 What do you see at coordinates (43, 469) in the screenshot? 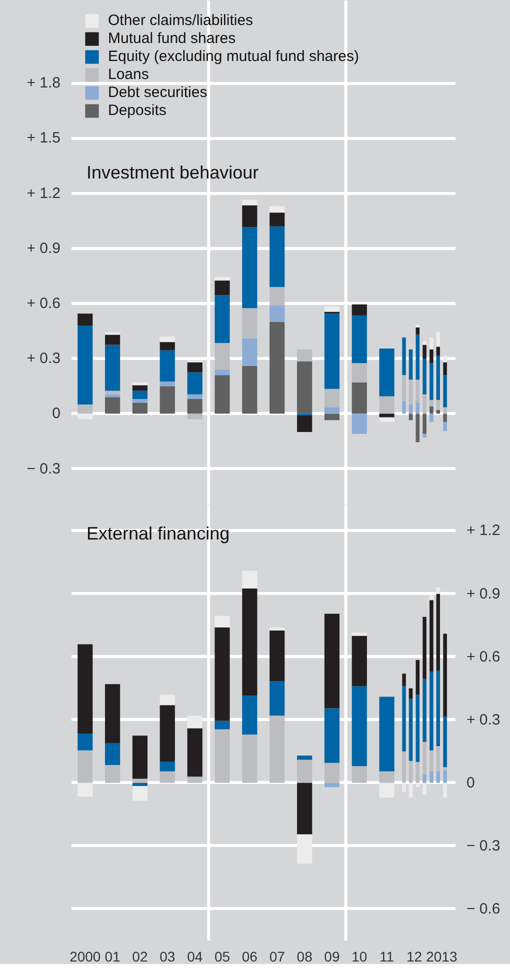
I see `y-tick-label: − 0.3` at bounding box center [43, 469].